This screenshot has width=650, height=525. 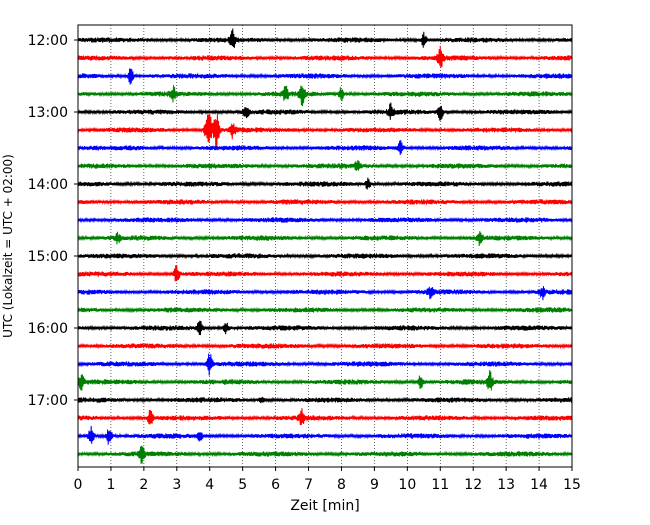 What do you see at coordinates (539, 485) in the screenshot?
I see `x-tick-label: 14` at bounding box center [539, 485].